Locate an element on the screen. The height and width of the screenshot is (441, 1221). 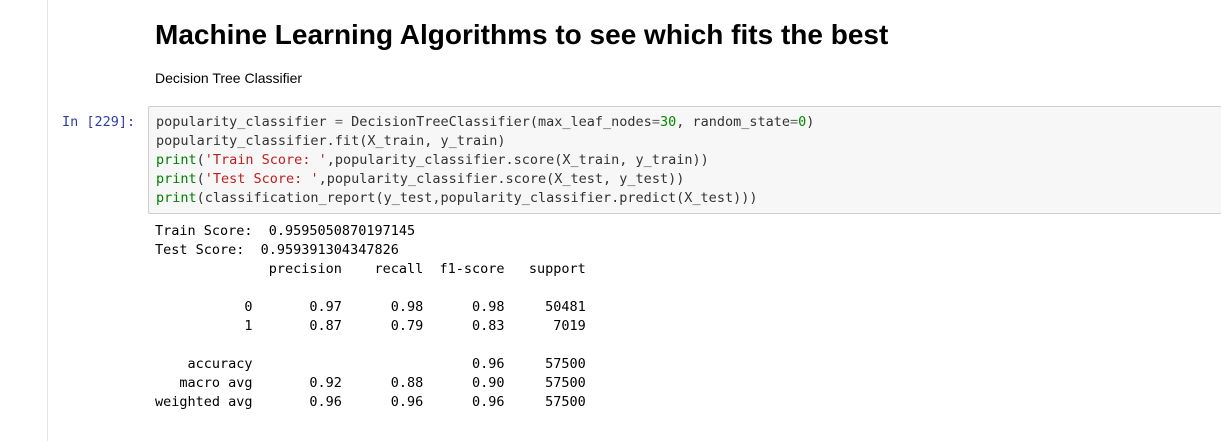
input-prompt: In [229]: is located at coordinates (99, 122).